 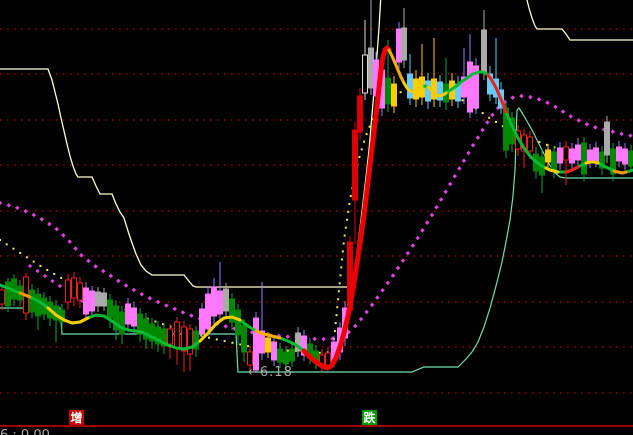 What do you see at coordinates (25, 431) in the screenshot?
I see `footer-indicator-text: 6 : 0.00` at bounding box center [25, 431].